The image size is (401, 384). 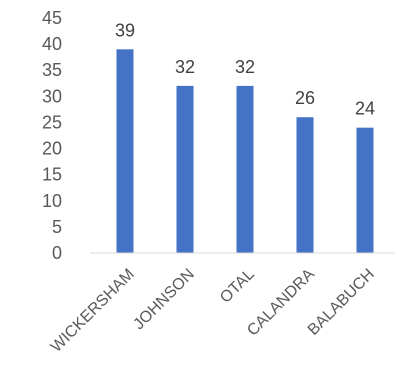 What do you see at coordinates (57, 253) in the screenshot?
I see `y-tick-label: 0` at bounding box center [57, 253].